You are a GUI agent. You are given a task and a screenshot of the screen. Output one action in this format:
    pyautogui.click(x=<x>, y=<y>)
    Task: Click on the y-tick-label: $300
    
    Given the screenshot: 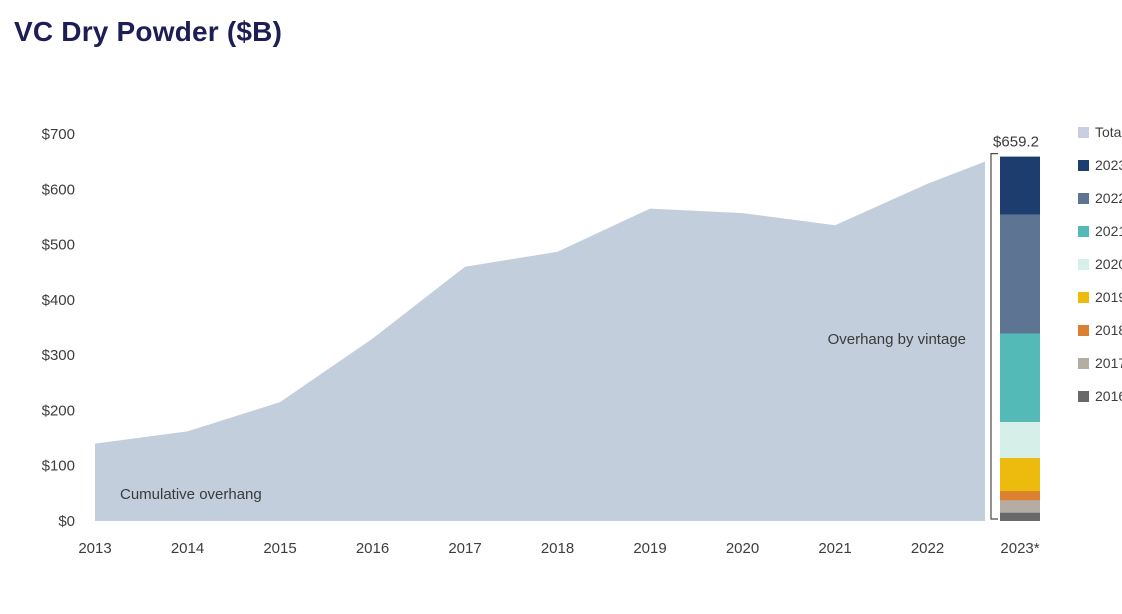 What is the action you would take?
    pyautogui.click(x=58, y=355)
    